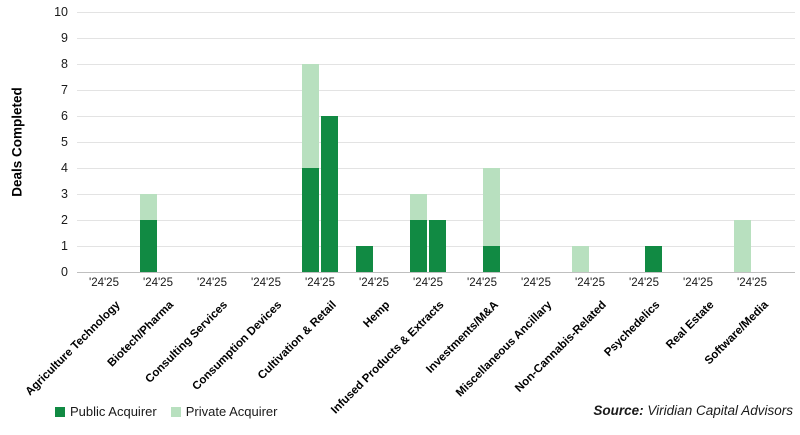  Describe the element at coordinates (64, 142) in the screenshot. I see `y-tick-label: 5` at that location.